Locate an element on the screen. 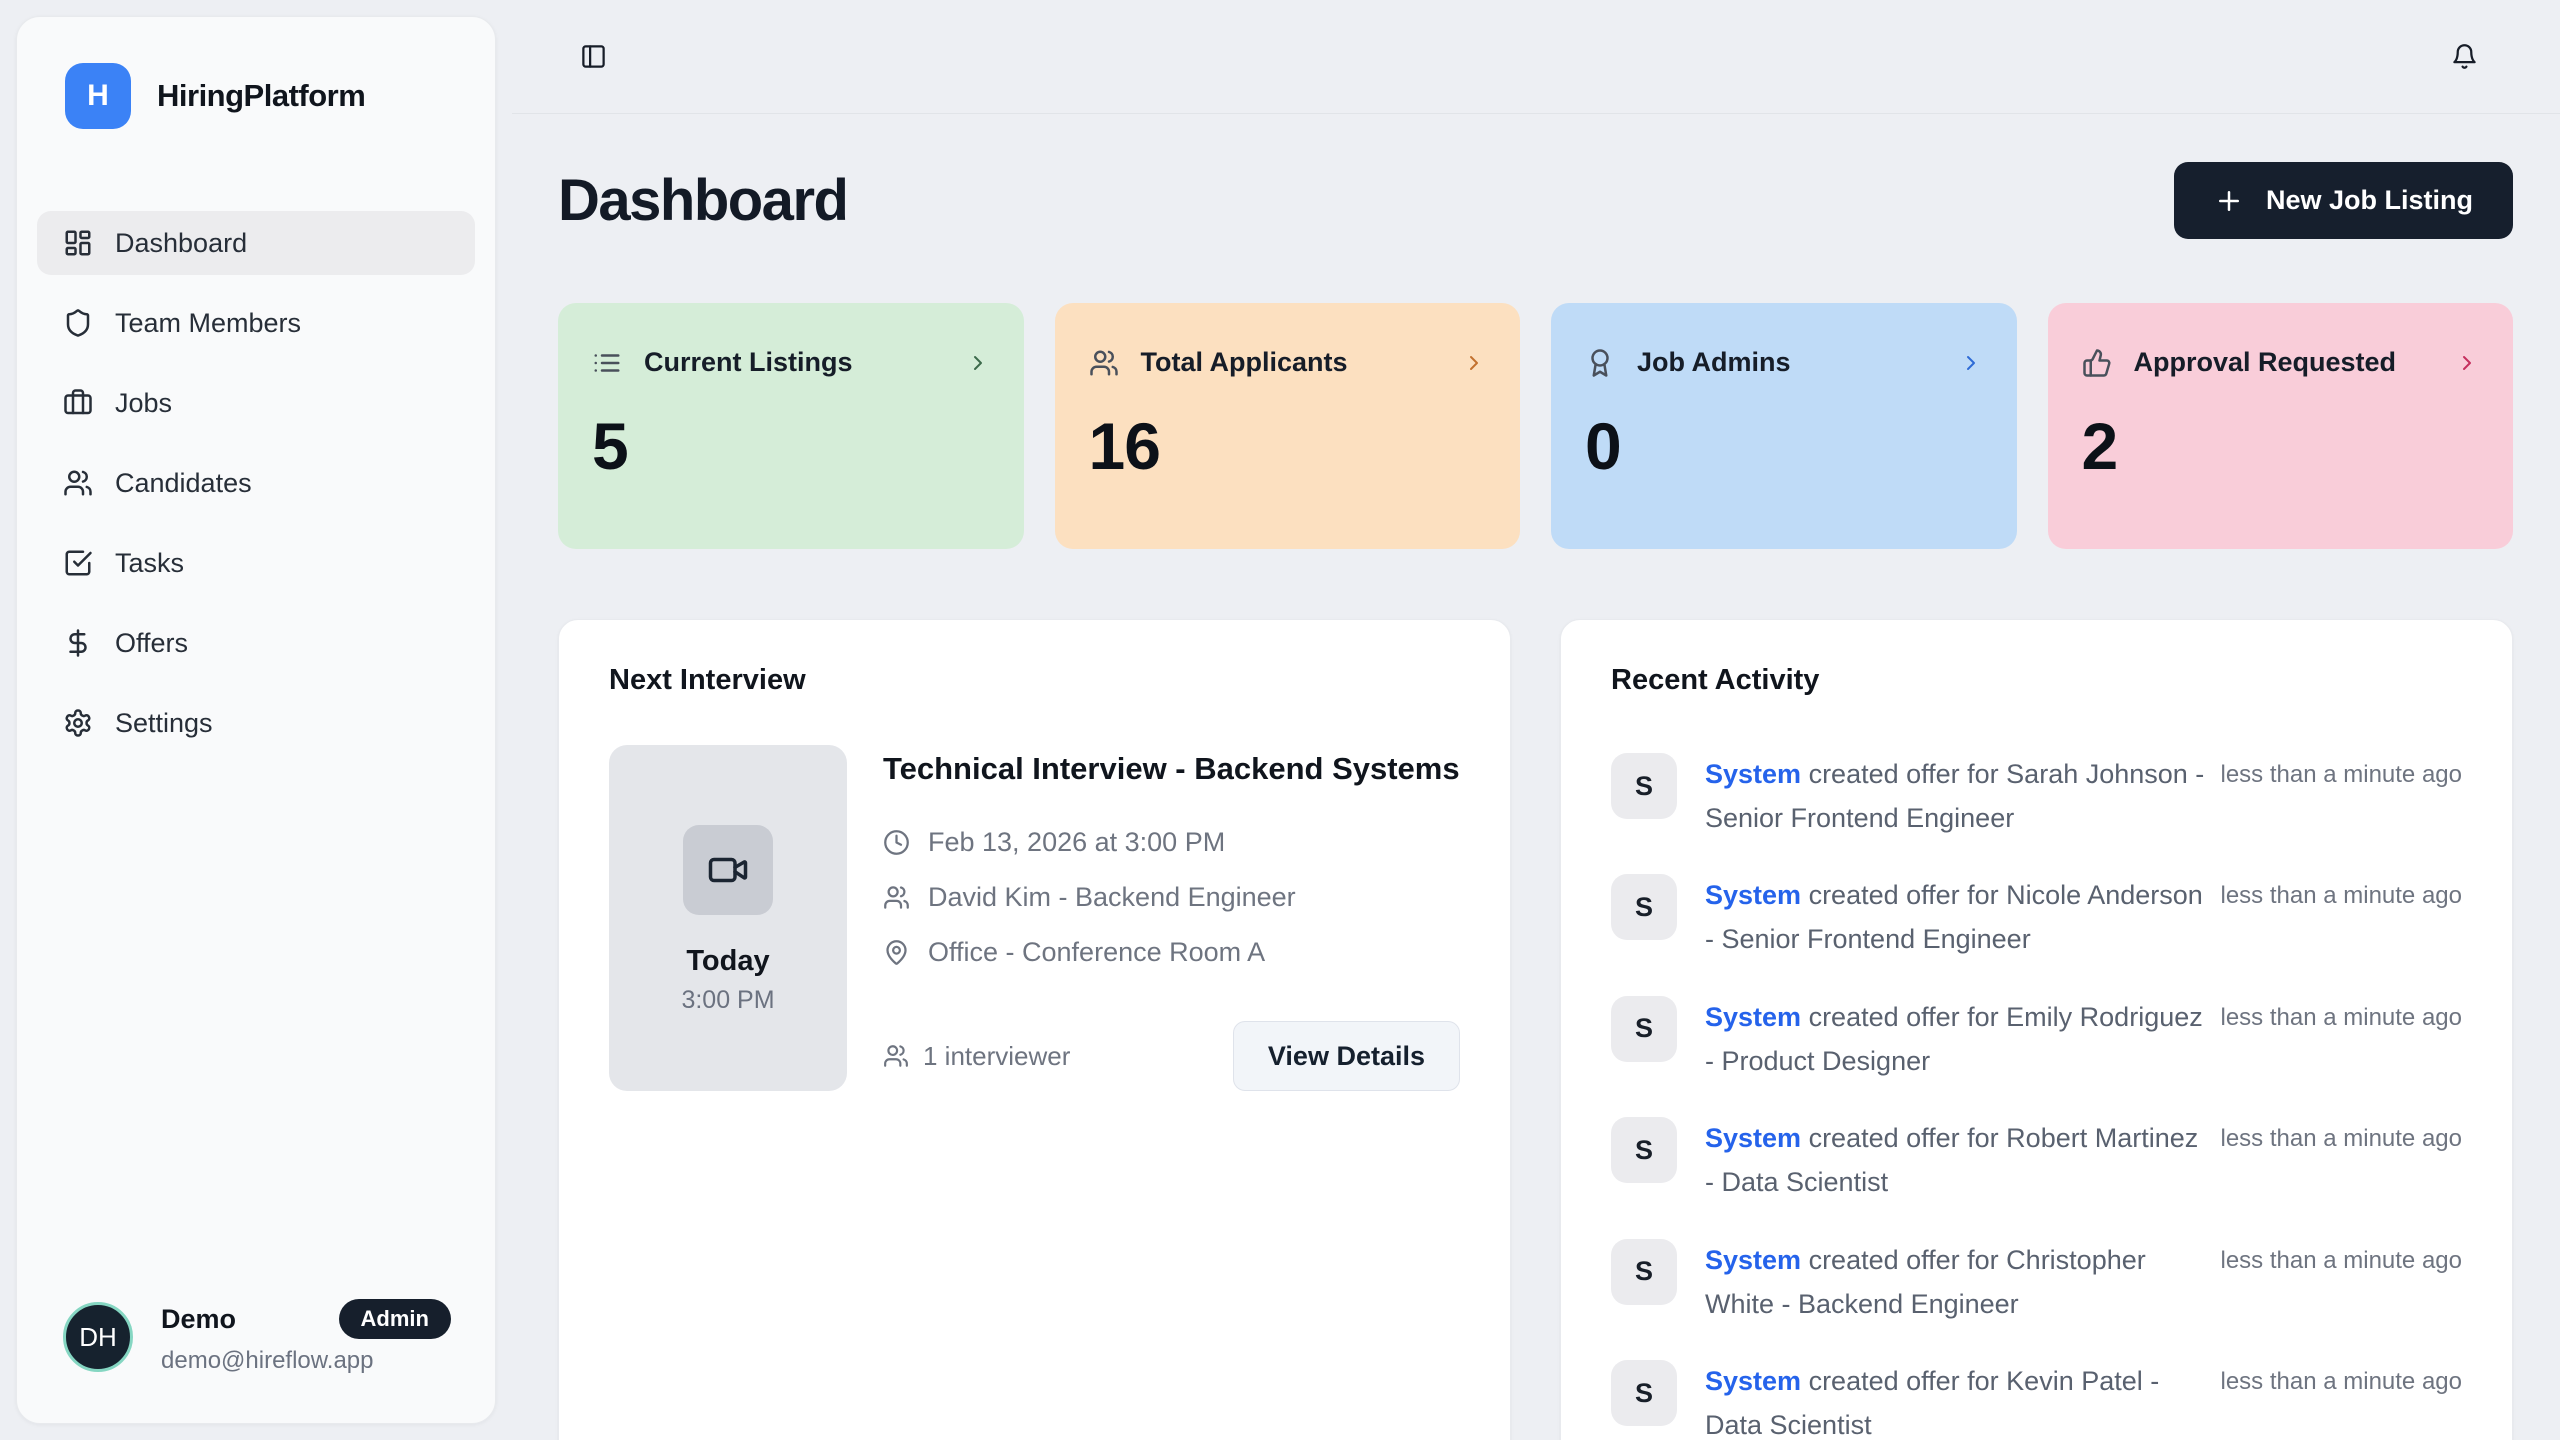 This screenshot has width=2560, height=1440. panel-left-icon is located at coordinates (593, 56).